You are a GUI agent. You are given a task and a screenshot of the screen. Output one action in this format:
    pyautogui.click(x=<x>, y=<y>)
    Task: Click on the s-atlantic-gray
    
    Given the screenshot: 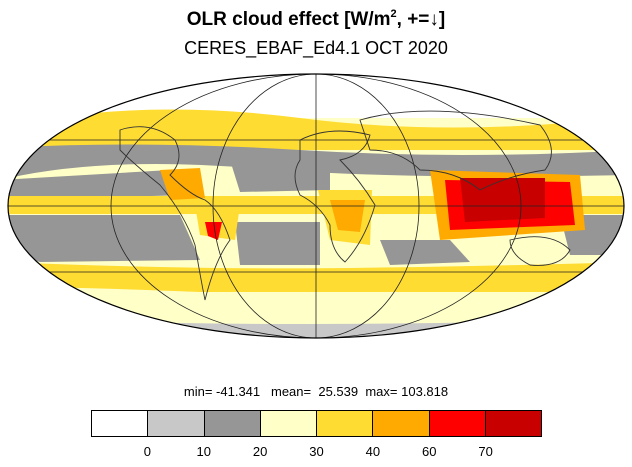 What is the action you would take?
    pyautogui.click(x=277, y=243)
    